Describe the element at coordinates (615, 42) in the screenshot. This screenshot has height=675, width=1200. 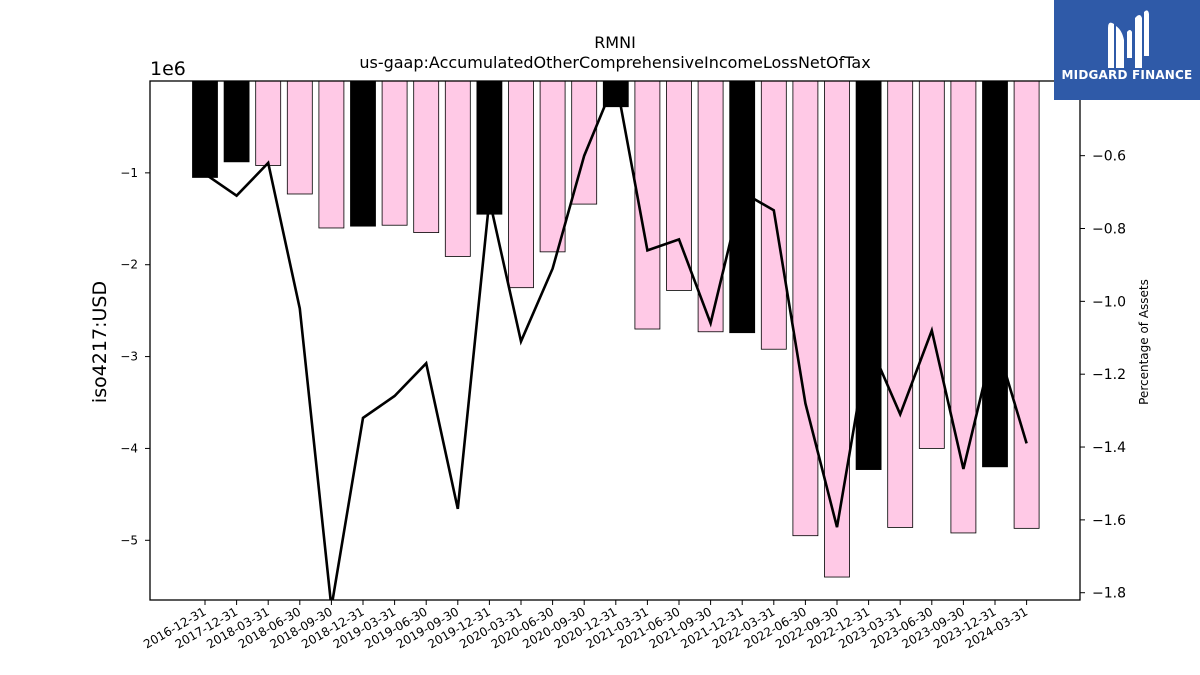
I see `chart-title: RMNI` at that location.